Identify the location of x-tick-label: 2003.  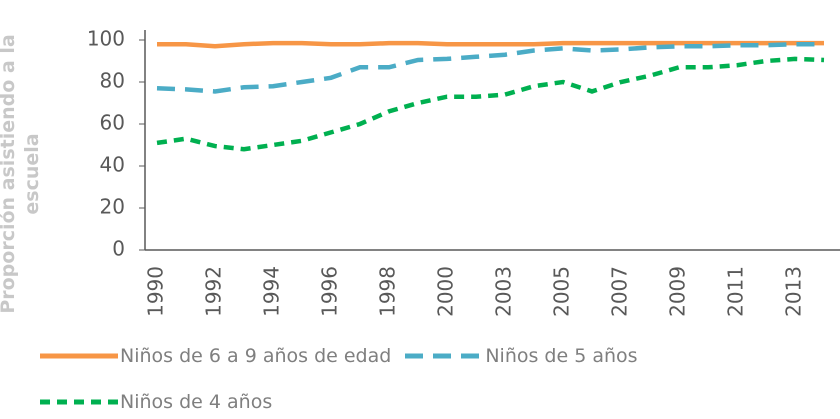
(504, 291).